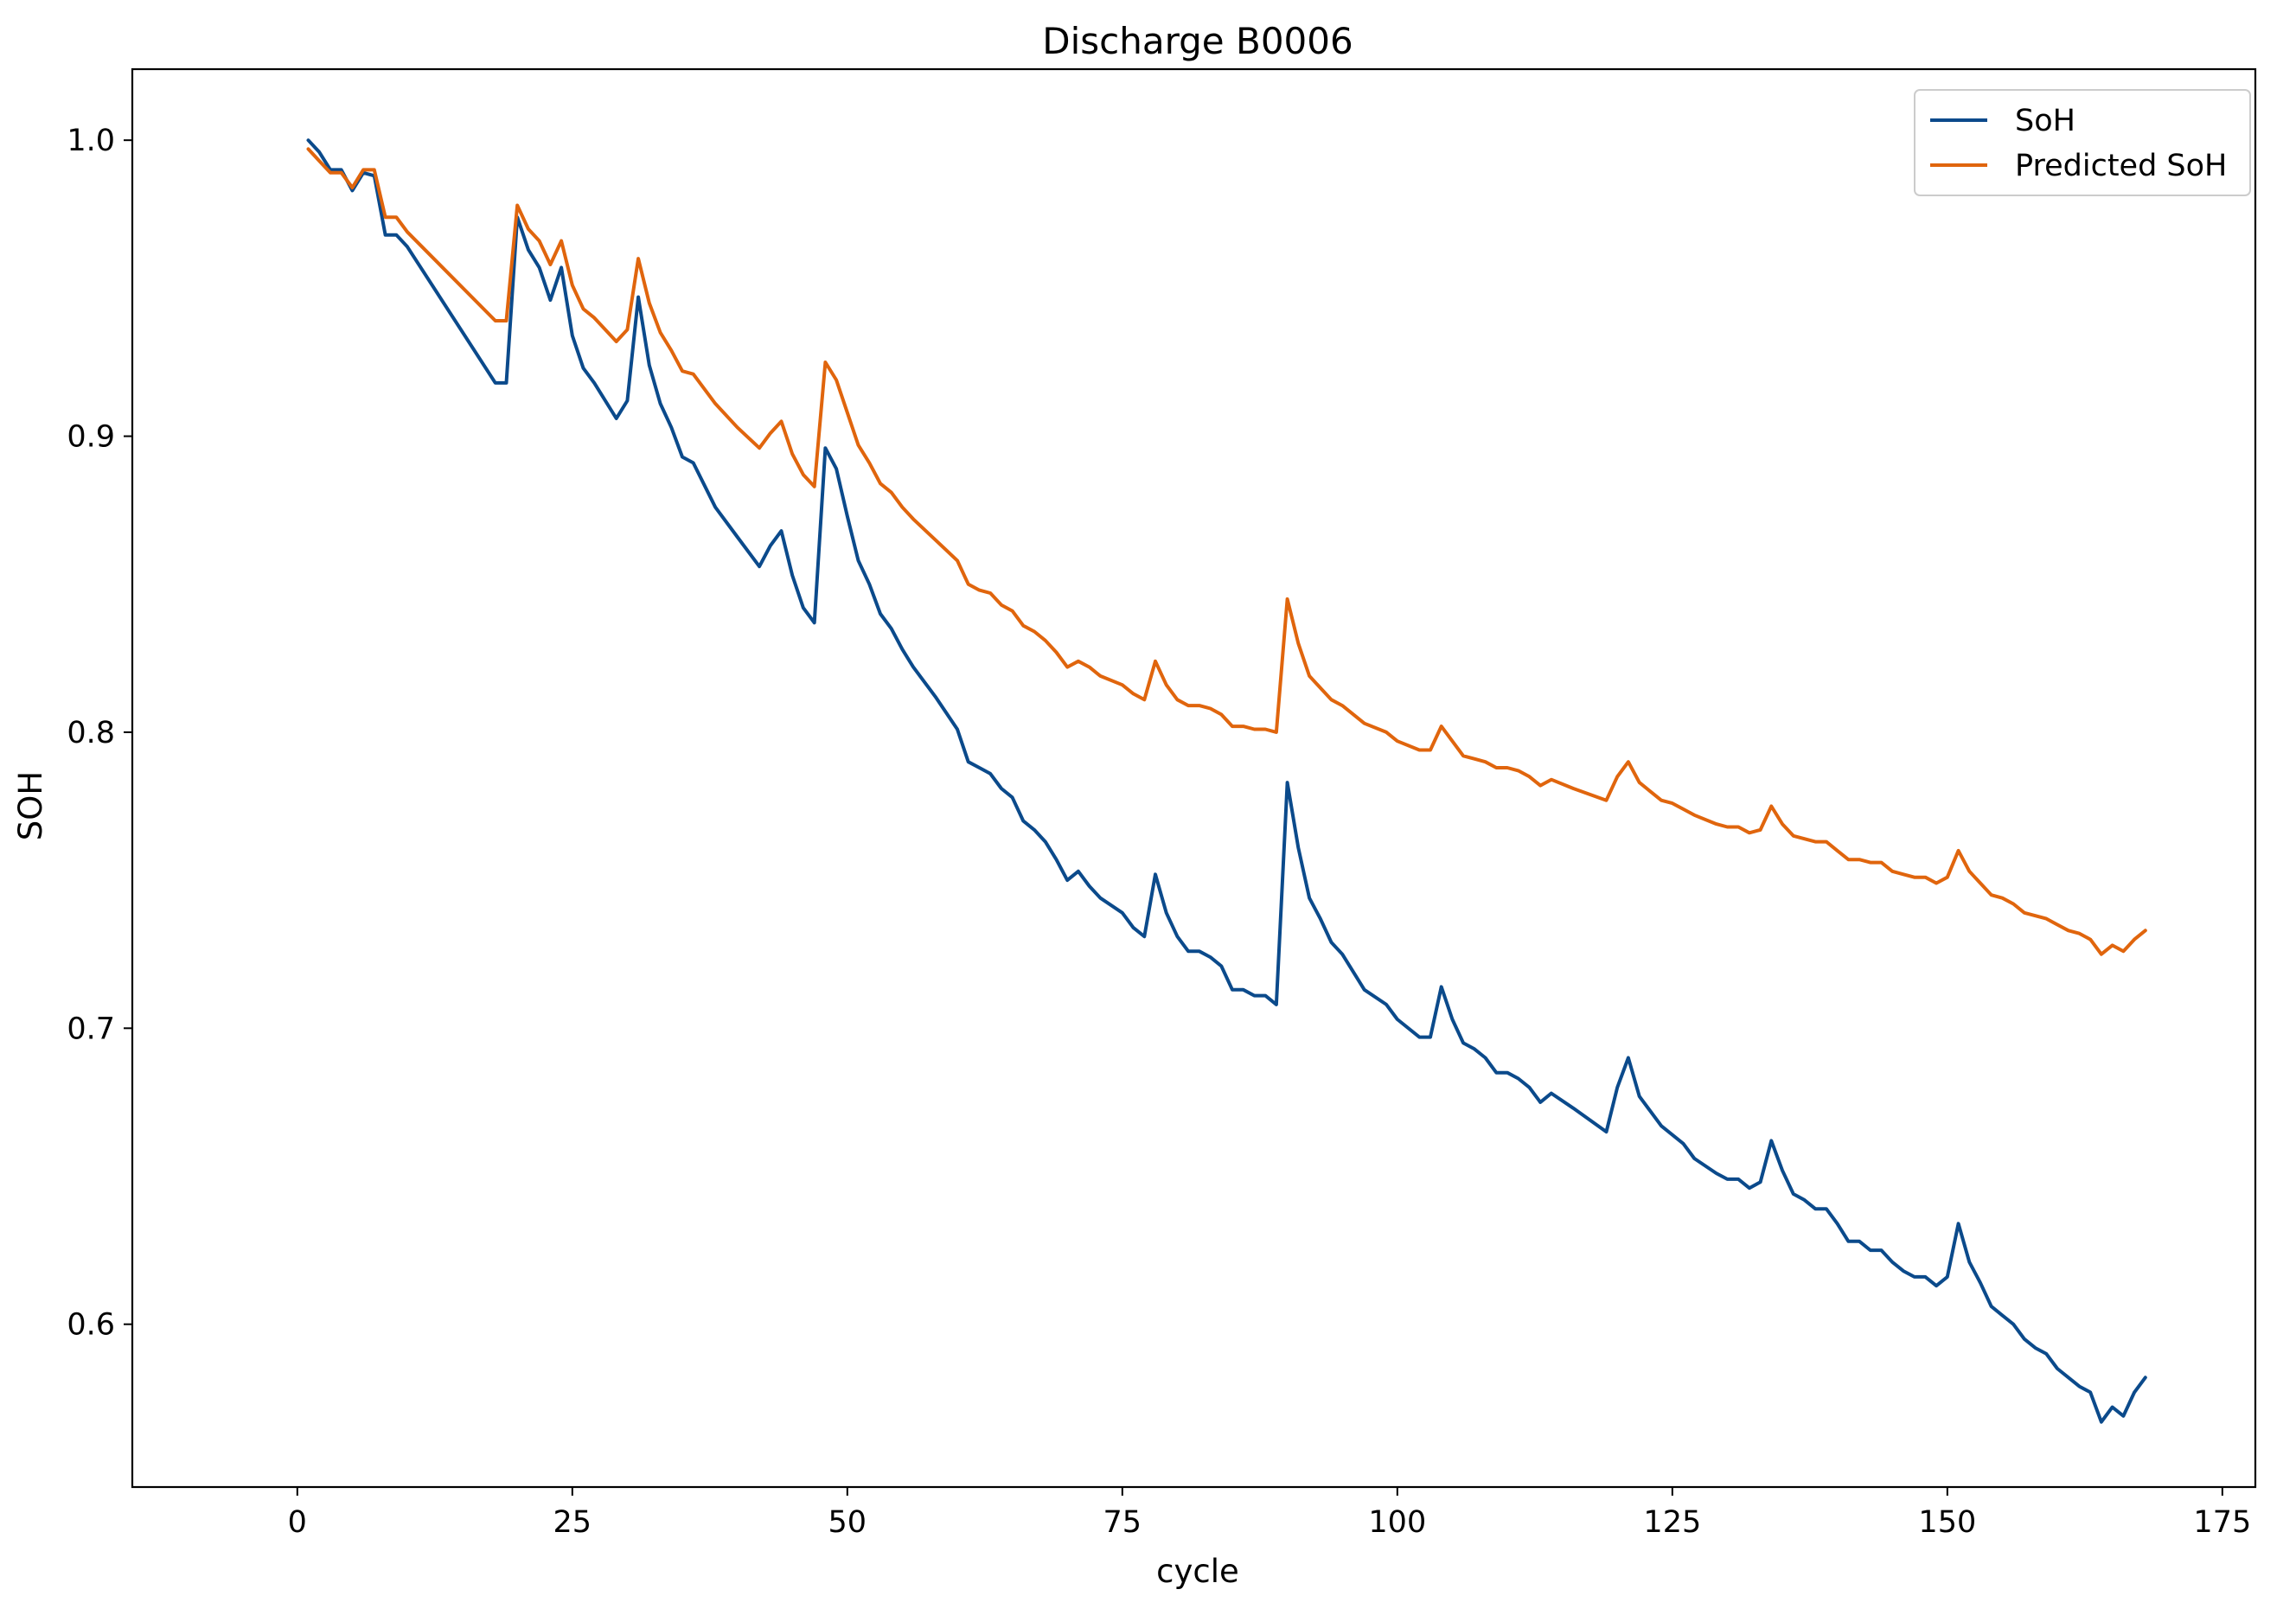 The image size is (2296, 1615). I want to click on y-axis-label: SOH, so click(30, 805).